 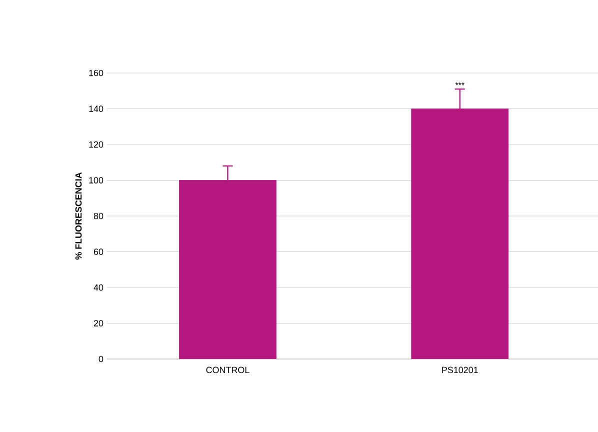 I want to click on y-tick-label: 60, so click(x=99, y=251).